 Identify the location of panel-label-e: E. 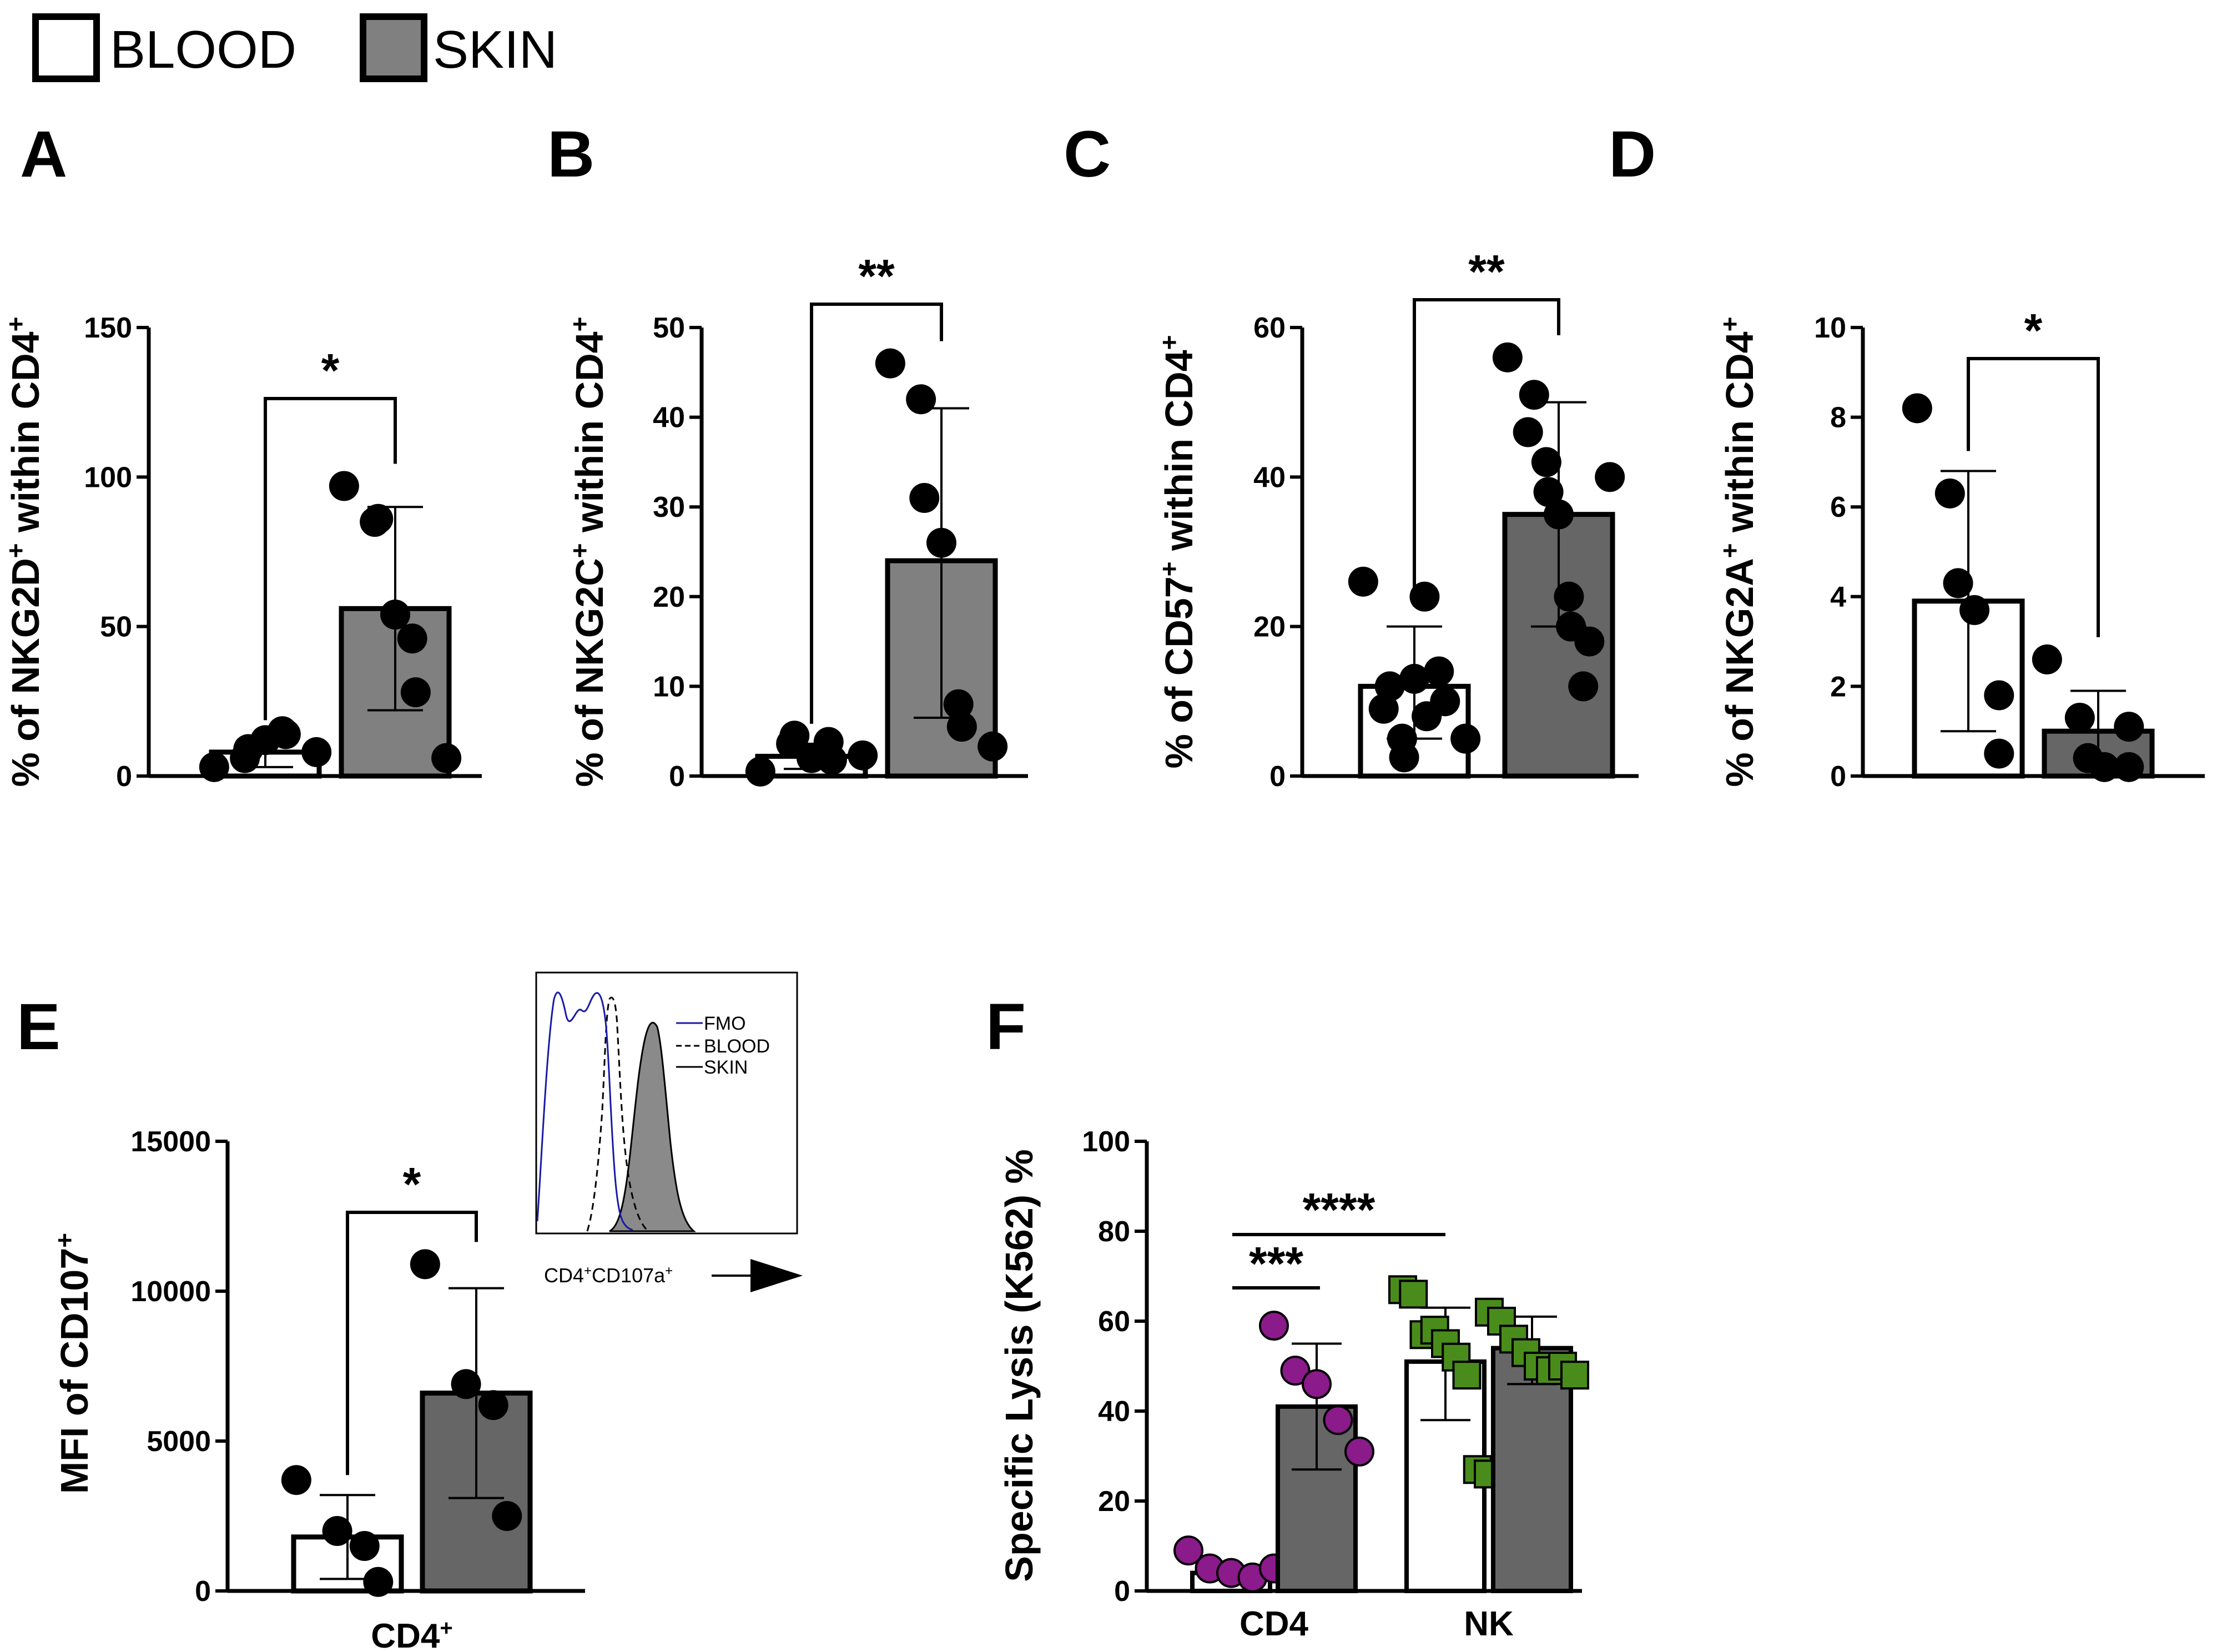
(39, 1027).